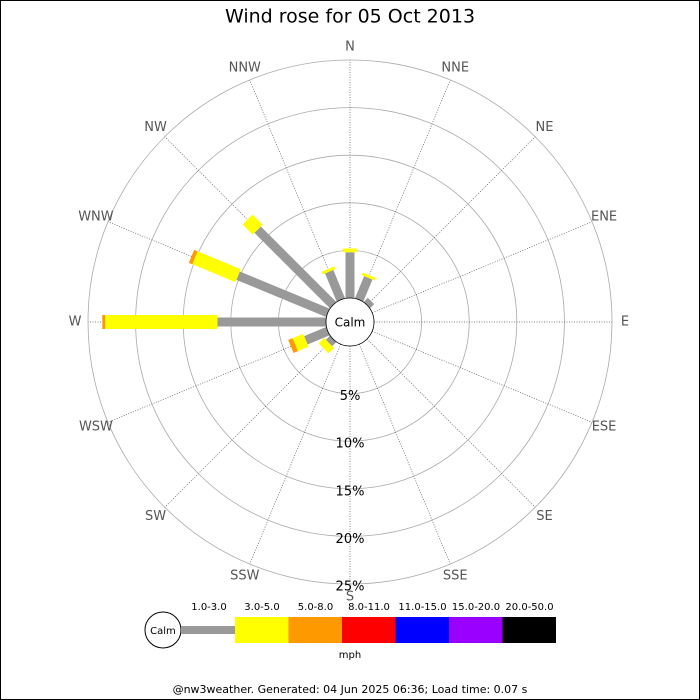  Describe the element at coordinates (544, 516) in the screenshot. I see `direction-label: SE` at that location.